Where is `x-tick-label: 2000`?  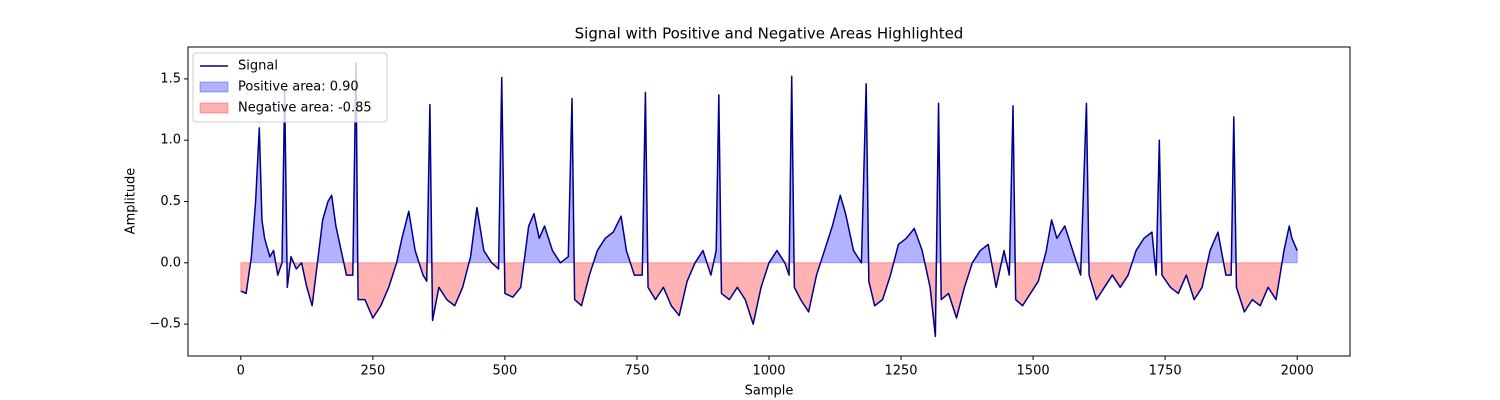 x-tick-label: 2000 is located at coordinates (1297, 371).